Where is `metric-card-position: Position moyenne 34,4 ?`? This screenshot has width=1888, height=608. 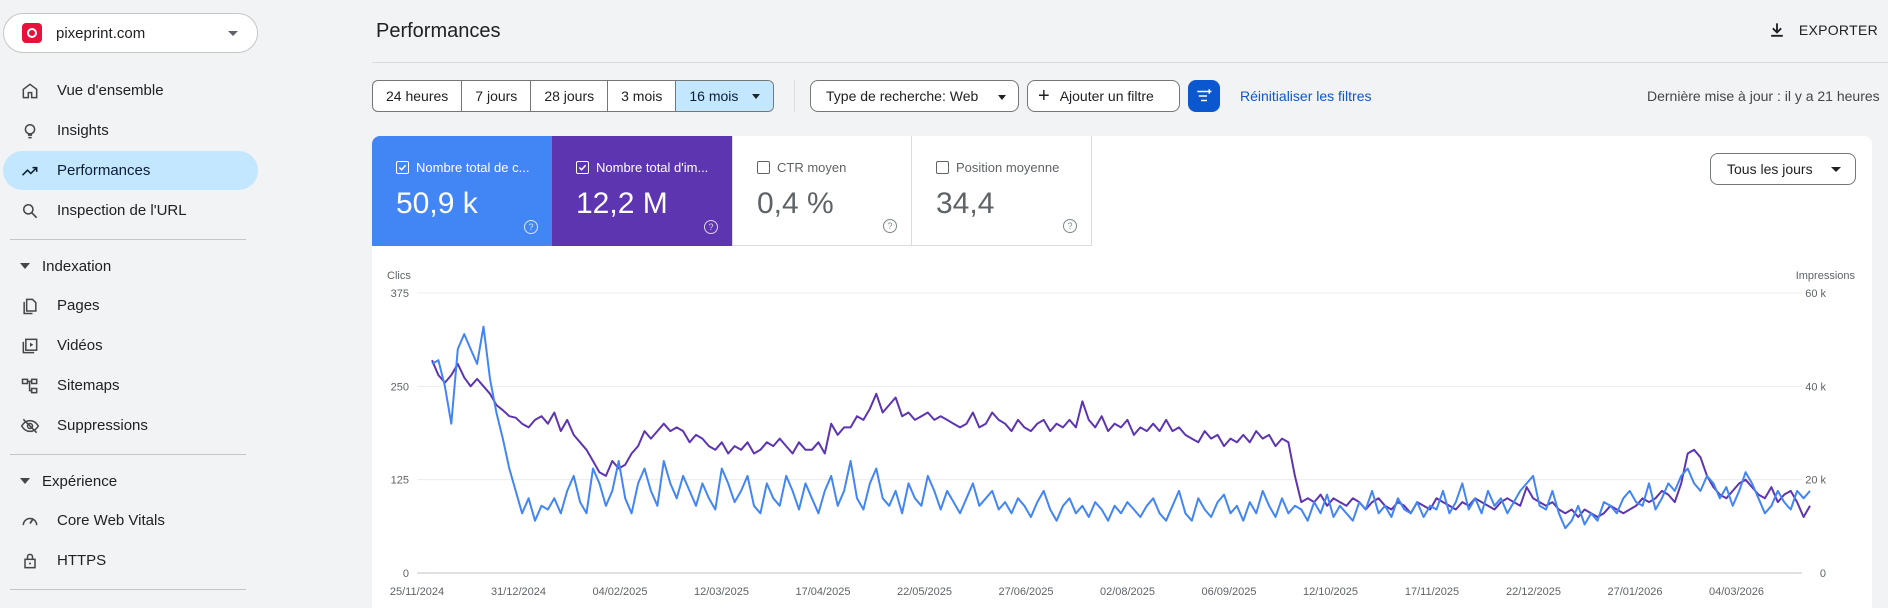 metric-card-position: Position moyenne 34,4 ? is located at coordinates (1002, 191).